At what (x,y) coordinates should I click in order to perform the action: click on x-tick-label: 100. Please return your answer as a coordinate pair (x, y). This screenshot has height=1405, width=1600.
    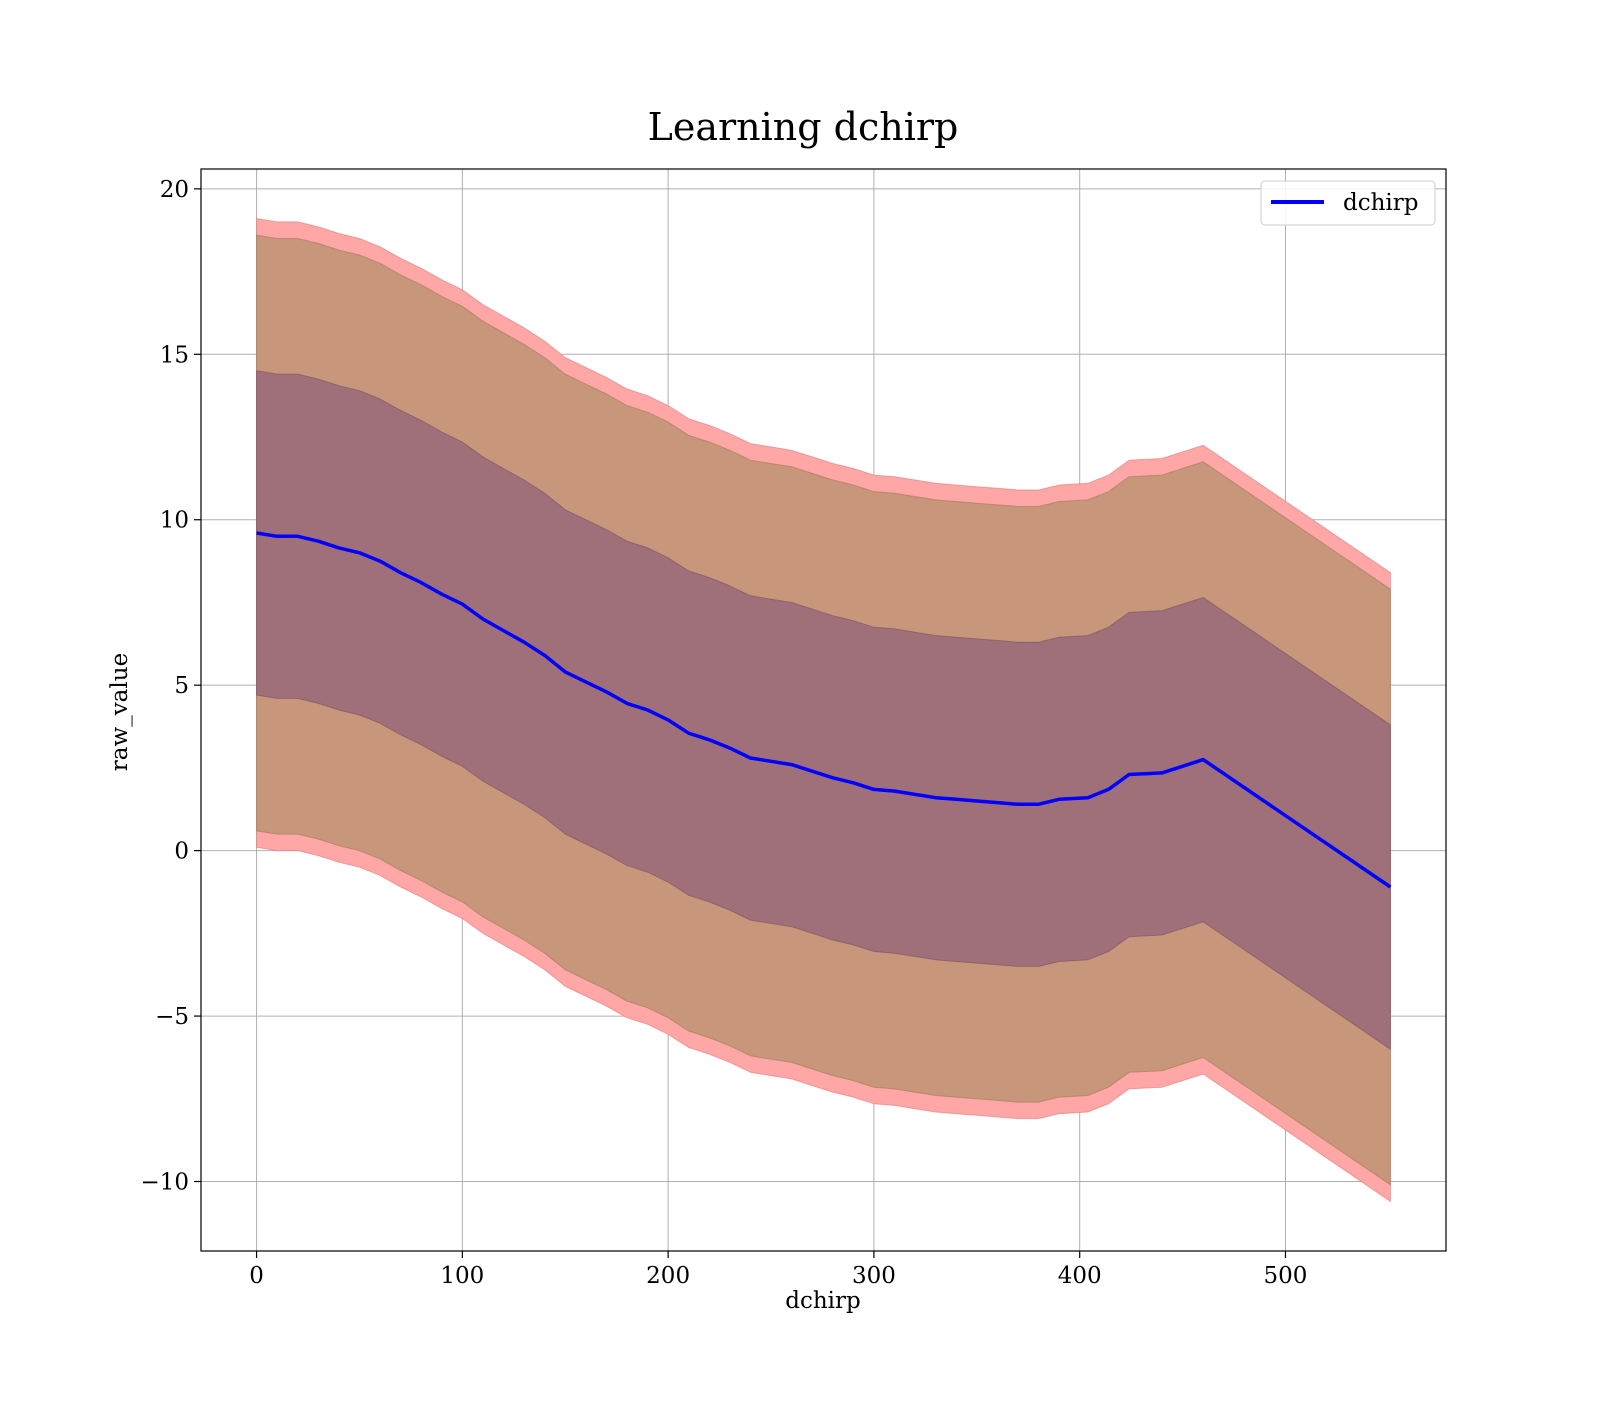
    Looking at the image, I should click on (462, 1276).